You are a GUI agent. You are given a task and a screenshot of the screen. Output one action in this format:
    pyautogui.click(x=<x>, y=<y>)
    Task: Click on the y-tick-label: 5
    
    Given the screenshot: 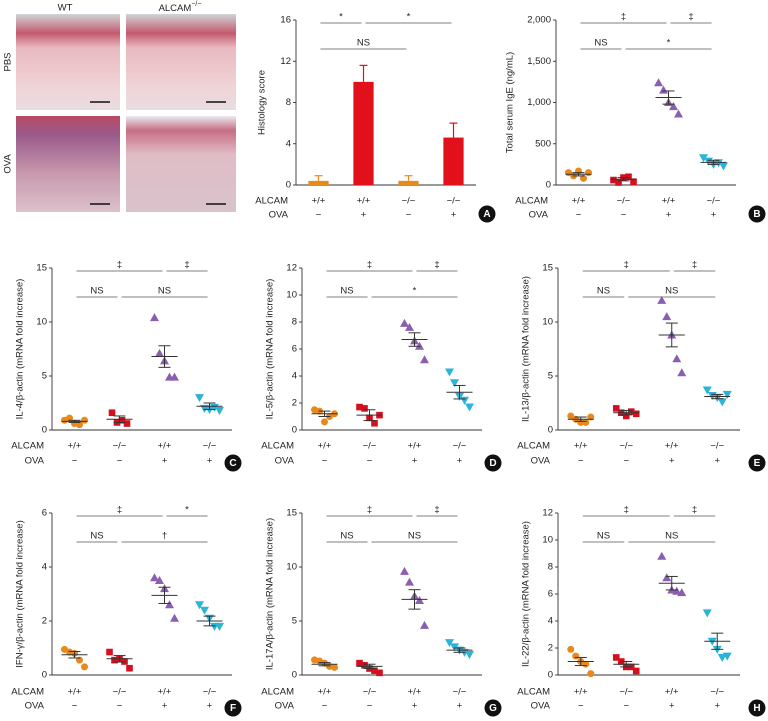 What is the action you would take?
    pyautogui.click(x=44, y=376)
    